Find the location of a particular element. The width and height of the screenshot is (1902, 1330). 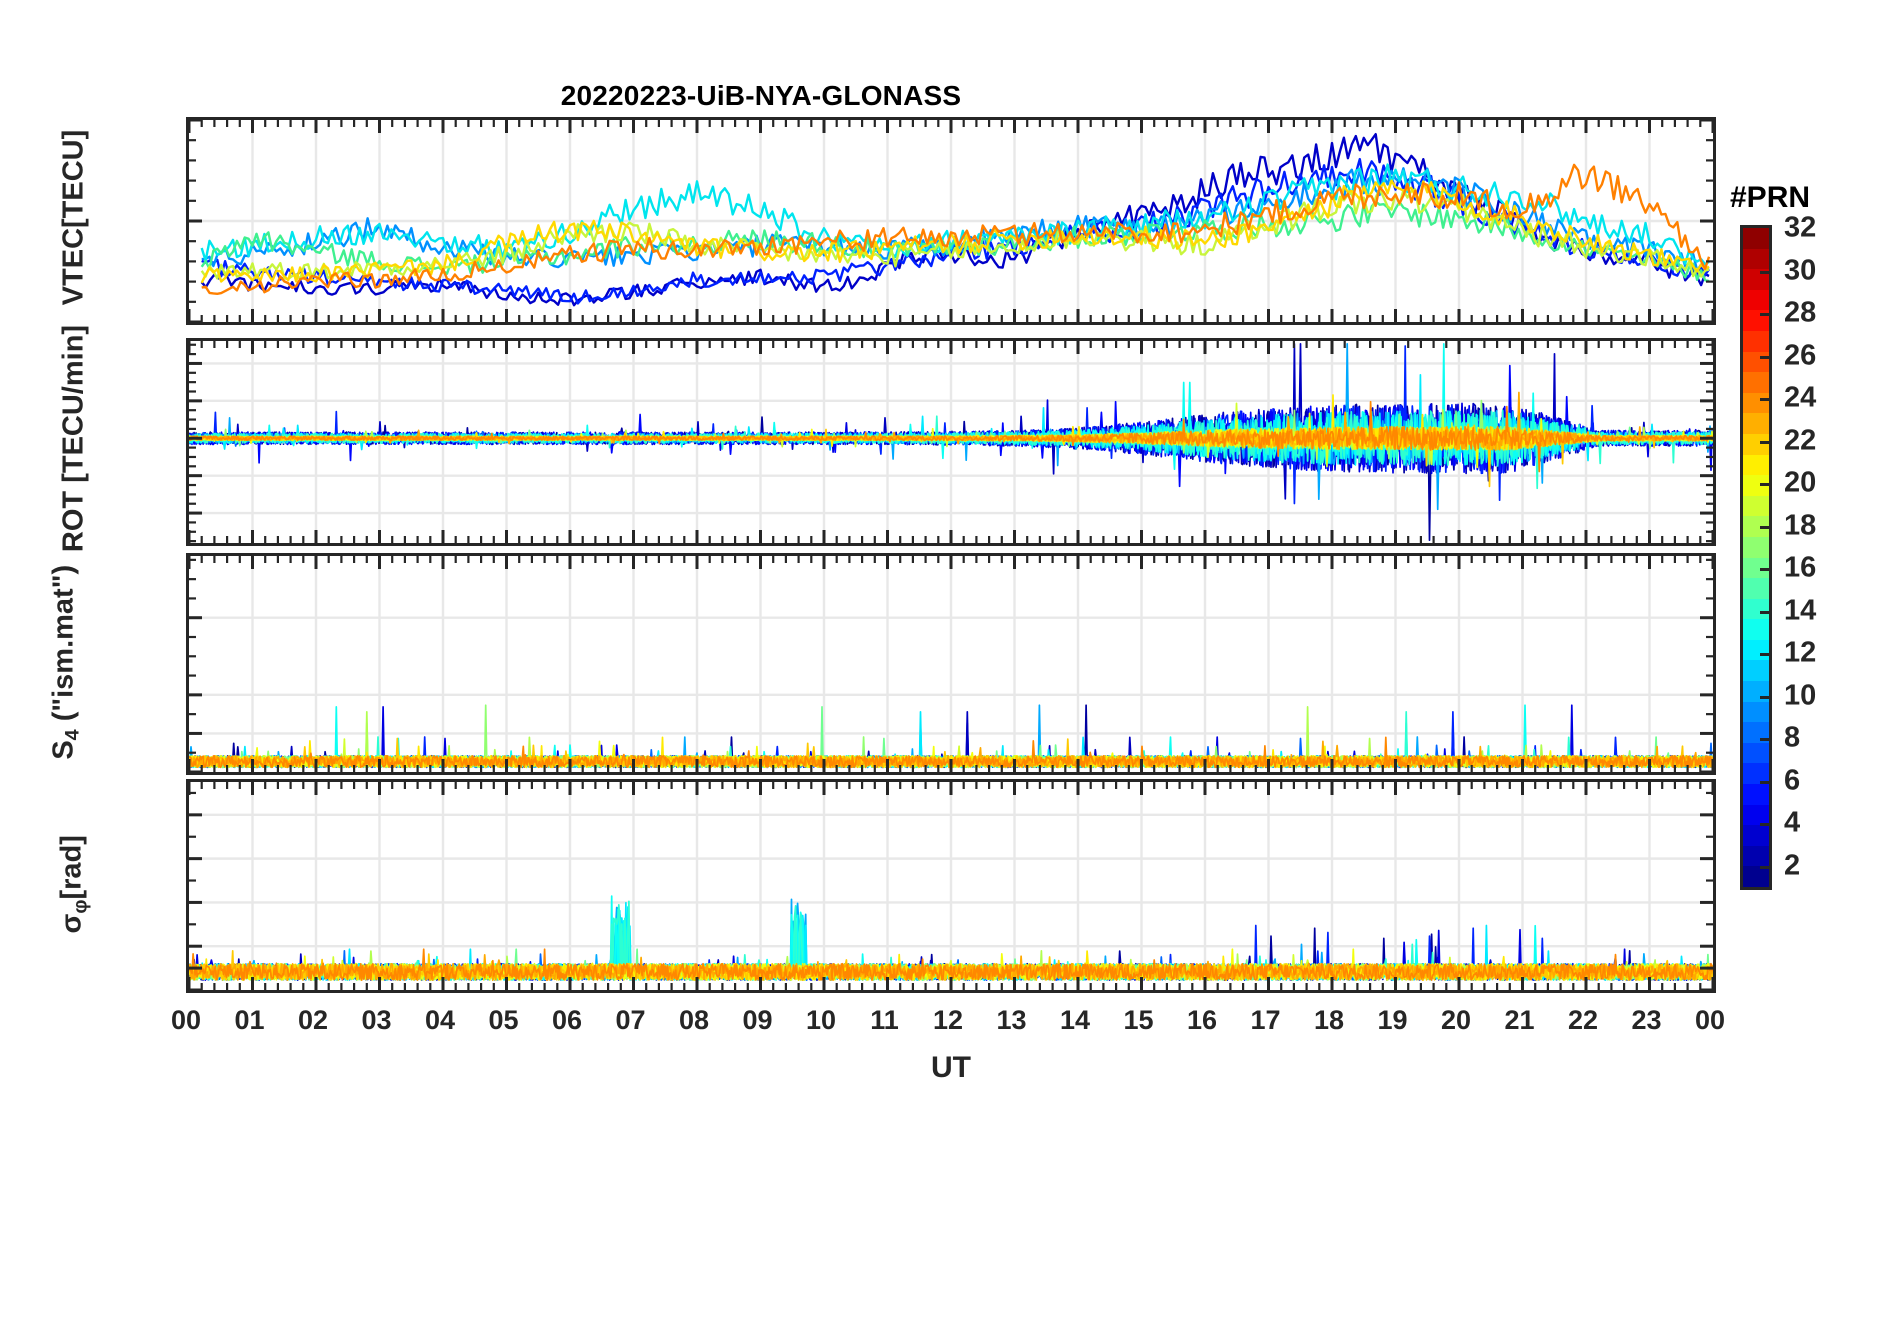

panel-plot-rot is located at coordinates (951, 442).